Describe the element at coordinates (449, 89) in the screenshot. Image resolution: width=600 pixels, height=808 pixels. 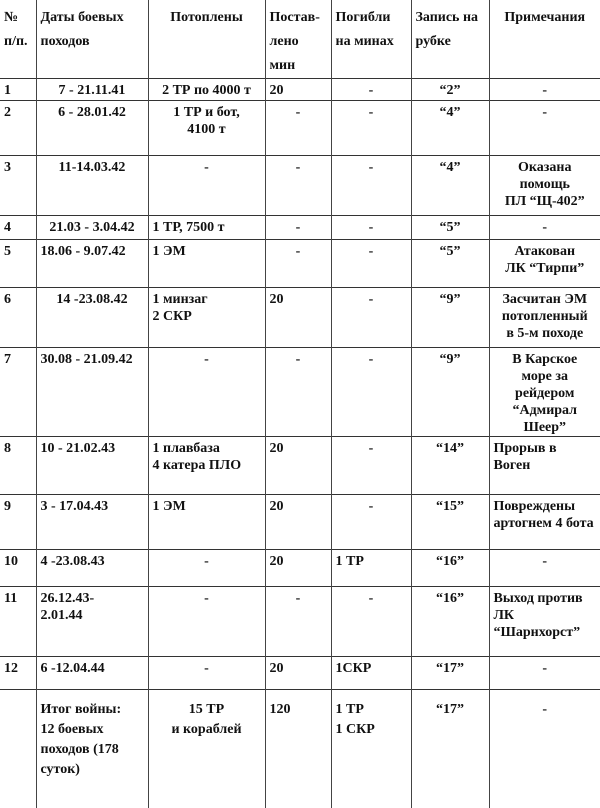
I see `cell-tower-mark: “2”` at that location.